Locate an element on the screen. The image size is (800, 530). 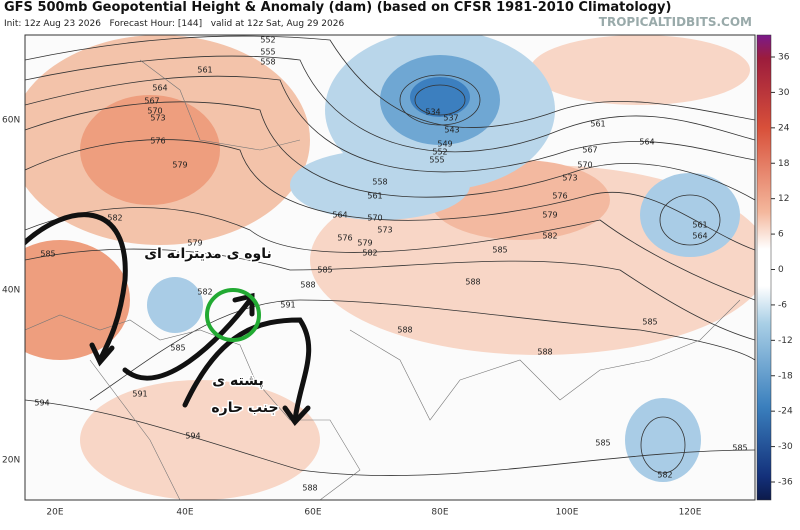
colorbar-tick-label: -36 is located at coordinates (785, 483).